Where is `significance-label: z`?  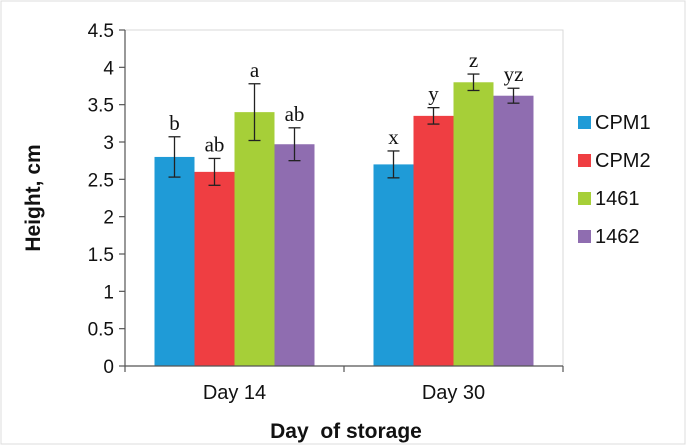
significance-label: z is located at coordinates (473, 60).